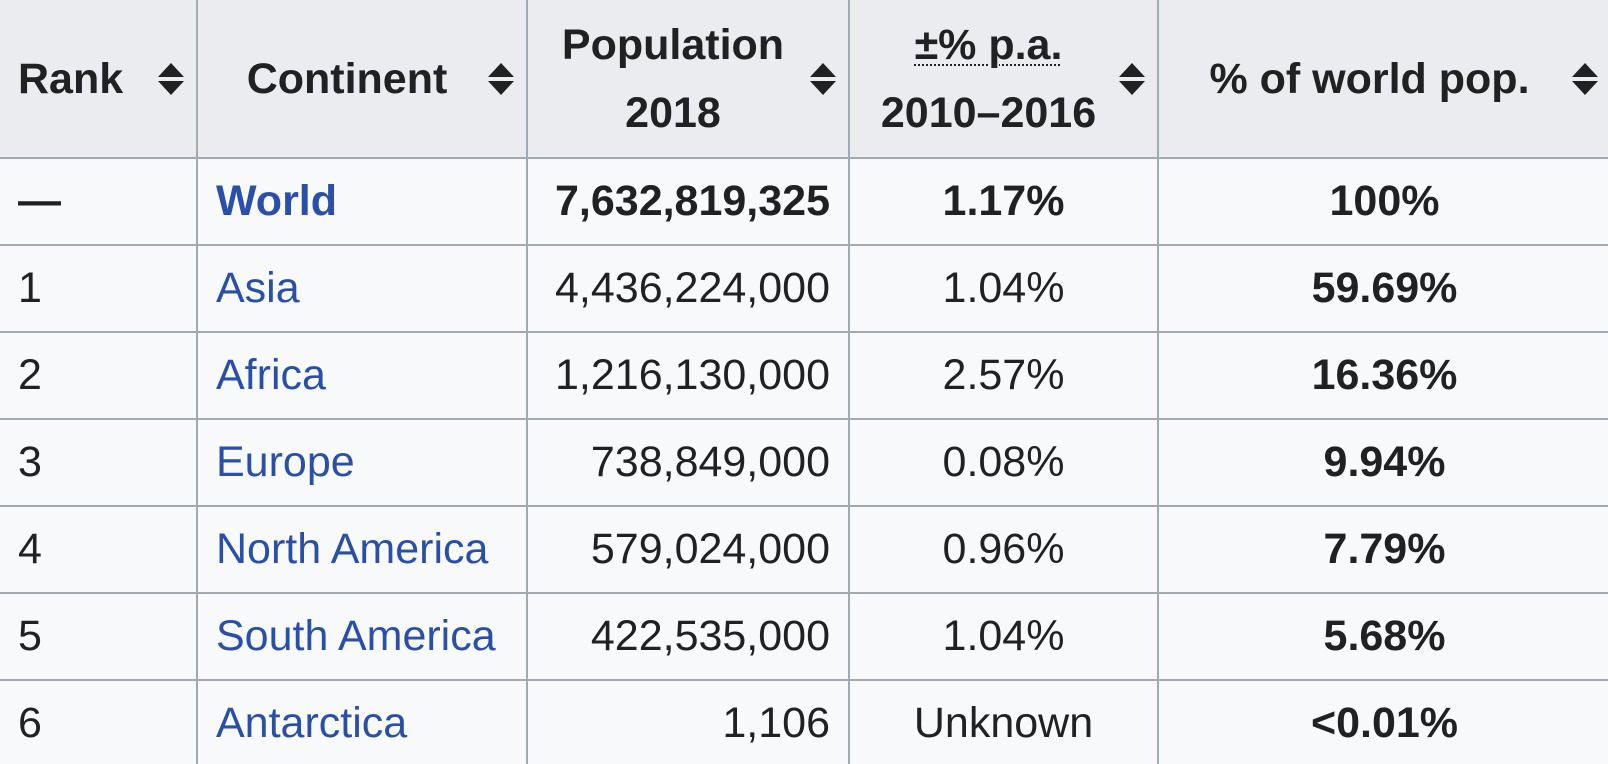 This screenshot has height=764, width=1608. I want to click on table-row: 3 Europe 738,849,000 0.08% 9.94%, so click(804, 462).